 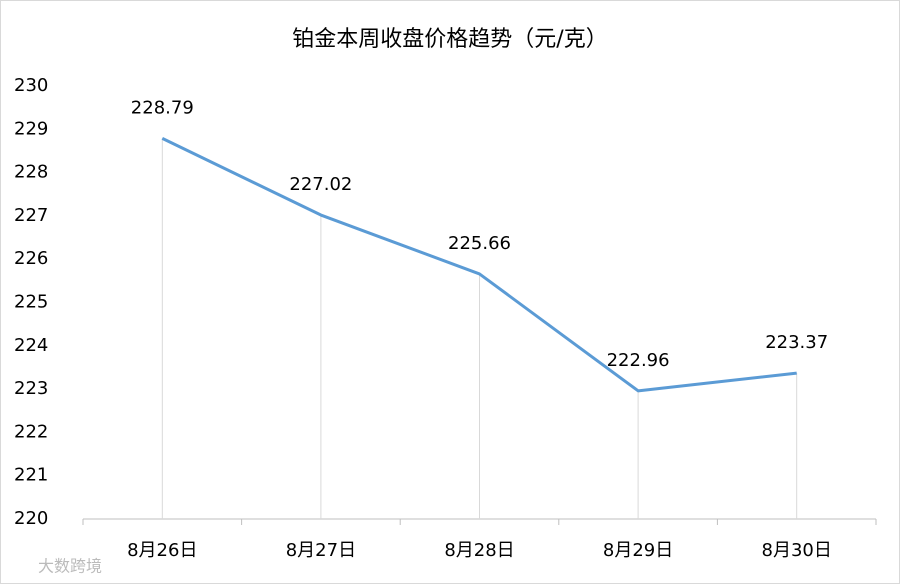 I want to click on y-tick-label: 226, so click(x=31, y=258).